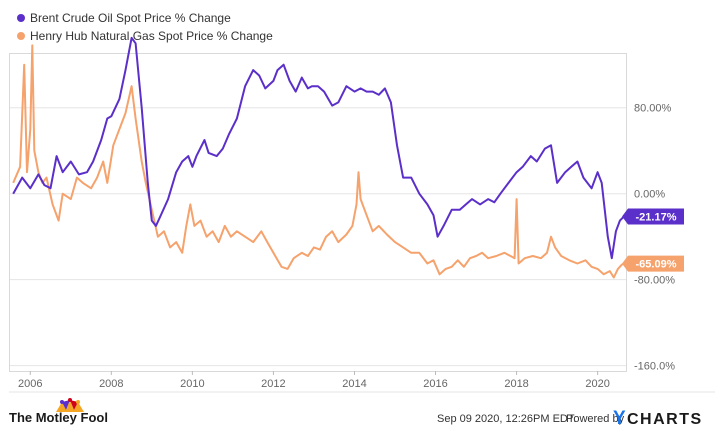 This screenshot has height=434, width=724. I want to click on end-badge-label-henry-hub: -65.09%, so click(656, 265).